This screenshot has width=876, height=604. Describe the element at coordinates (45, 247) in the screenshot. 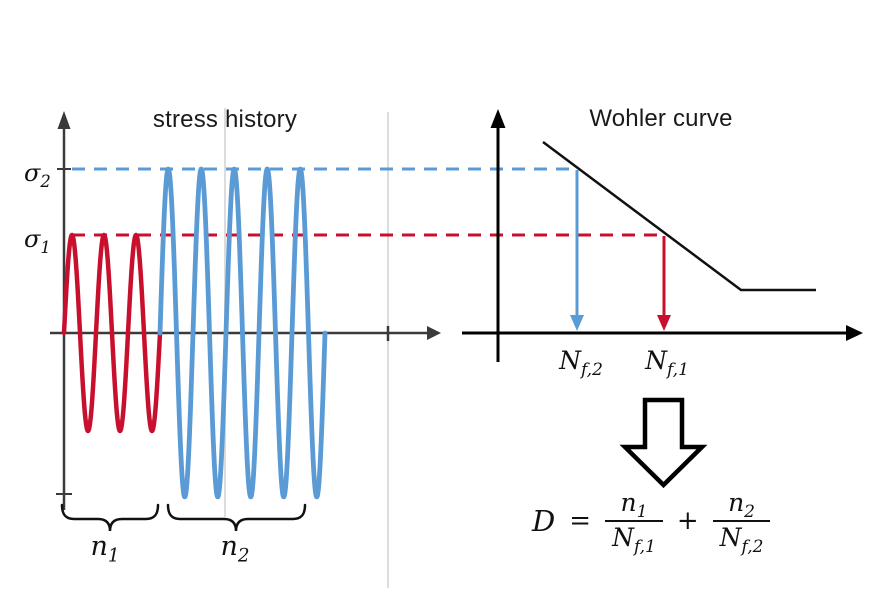

I see `sigma1-sub: 1` at that location.